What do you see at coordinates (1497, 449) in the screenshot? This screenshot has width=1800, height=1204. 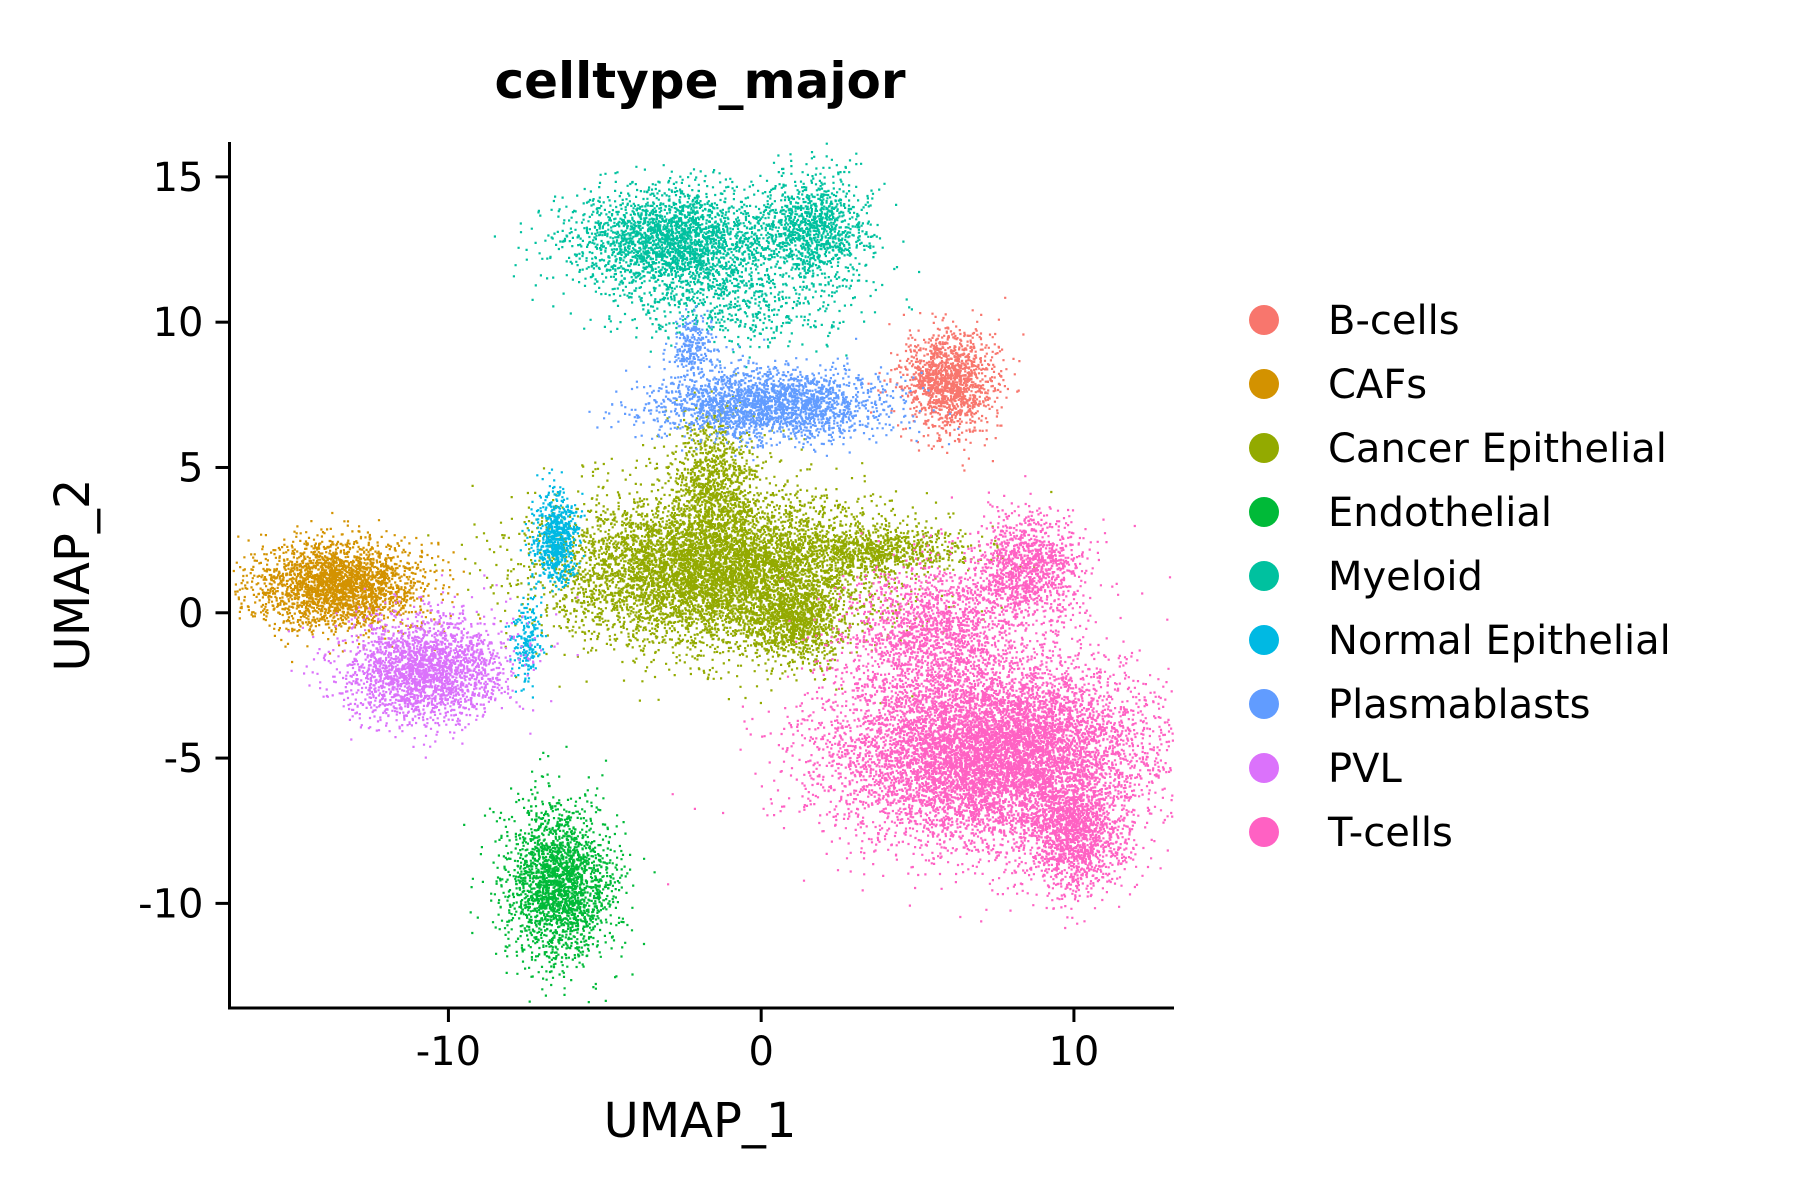 I see `legend-label-2: Cancer Epithelial` at bounding box center [1497, 449].